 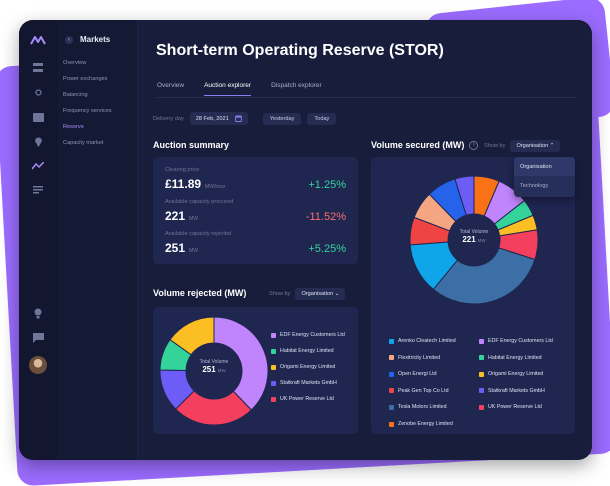 I want to click on info-icon: i, so click(x=474, y=146).